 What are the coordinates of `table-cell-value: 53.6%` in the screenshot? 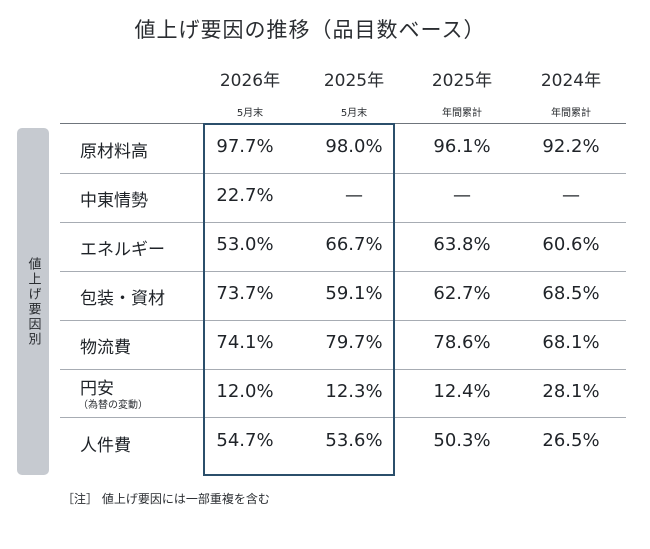 It's located at (354, 440).